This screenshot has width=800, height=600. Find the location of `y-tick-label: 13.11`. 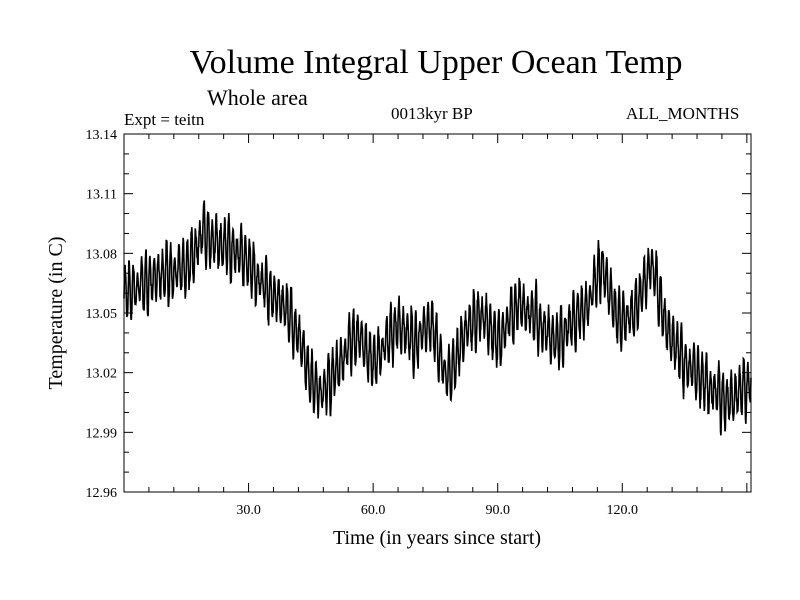

y-tick-label: 13.11 is located at coordinates (101, 195).